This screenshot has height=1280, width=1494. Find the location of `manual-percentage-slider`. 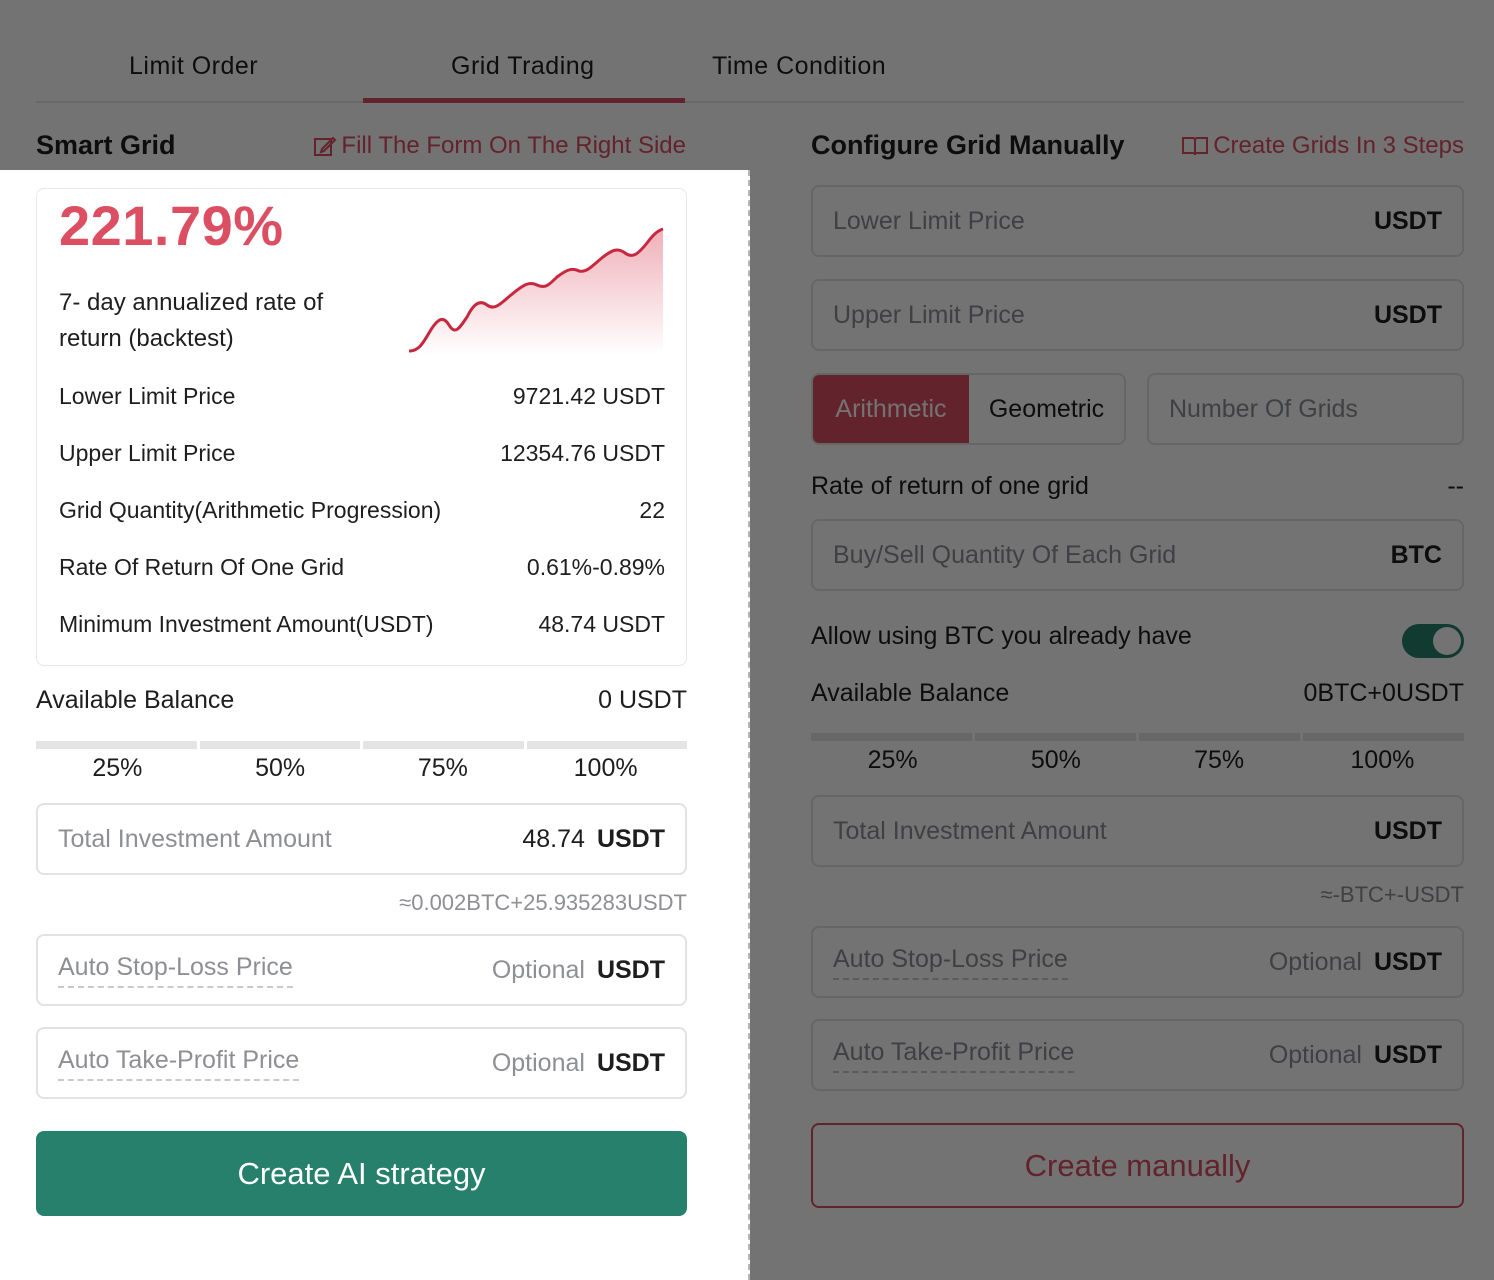

manual-percentage-slider is located at coordinates (1137, 737).